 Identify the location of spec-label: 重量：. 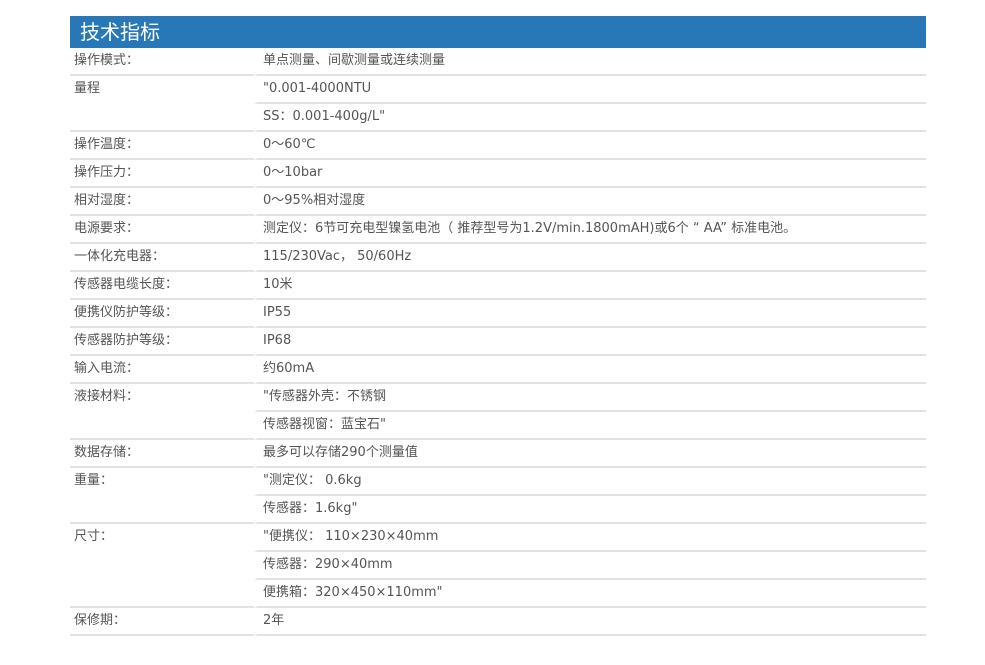
(162, 496).